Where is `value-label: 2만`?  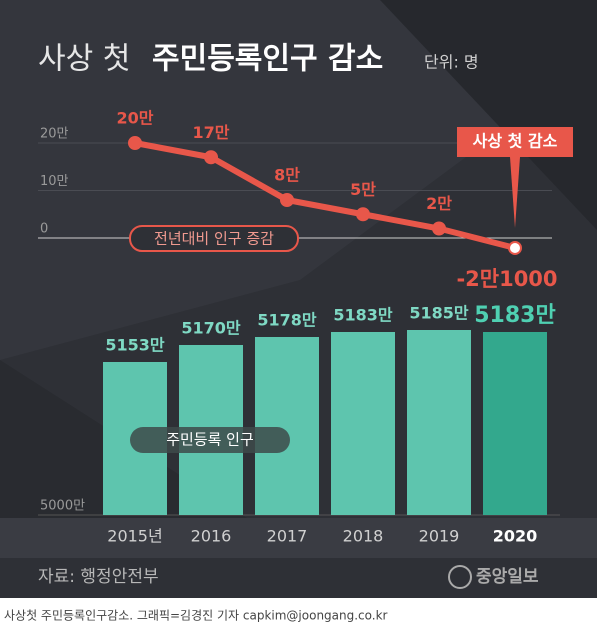
value-label: 2만 is located at coordinates (439, 203).